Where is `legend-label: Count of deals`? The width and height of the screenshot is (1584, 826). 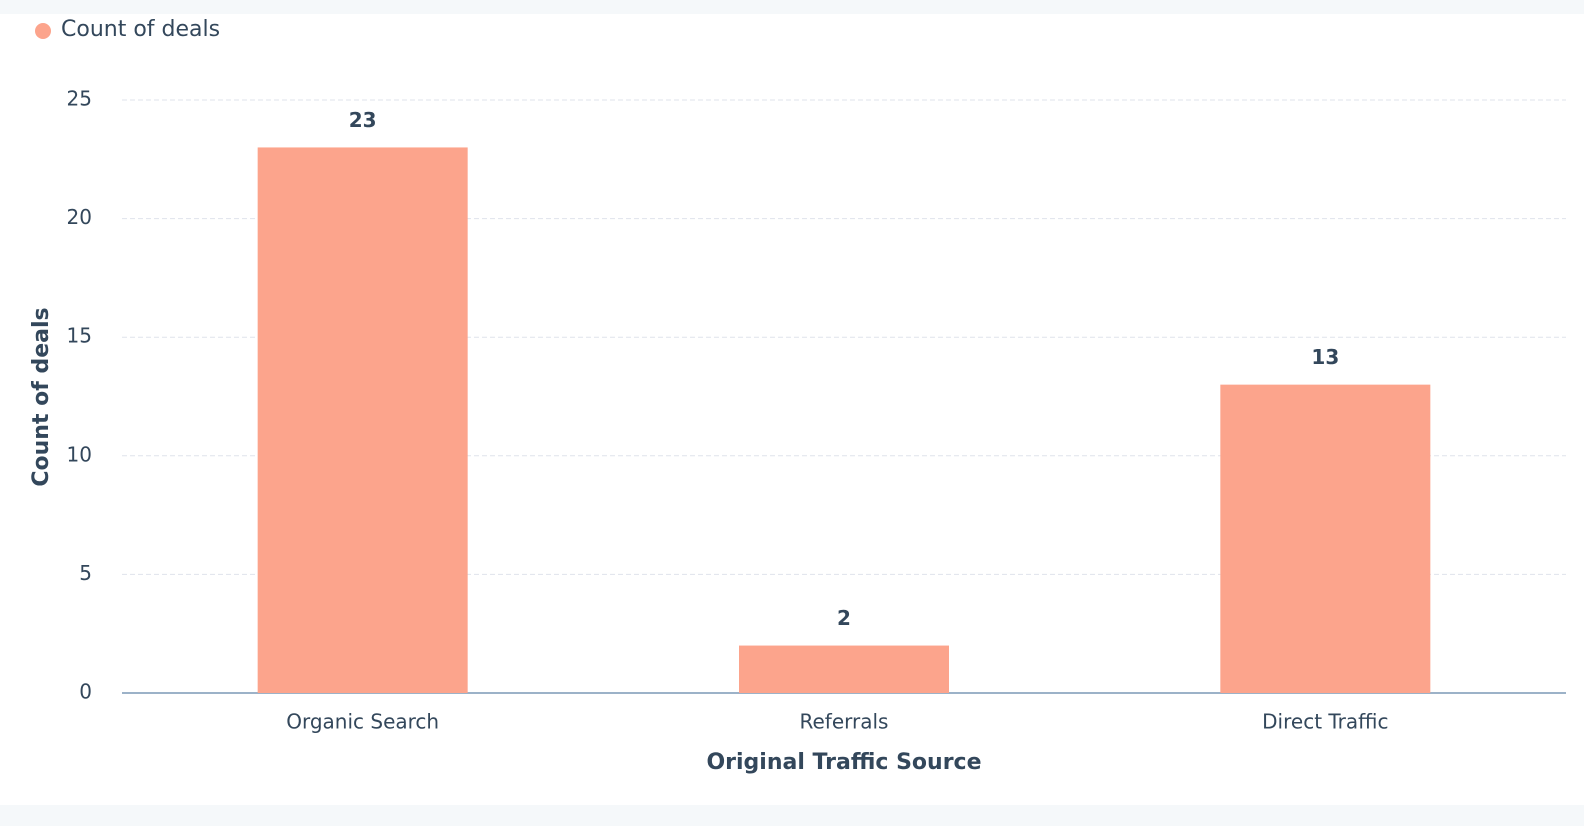
legend-label: Count of deals is located at coordinates (140, 29).